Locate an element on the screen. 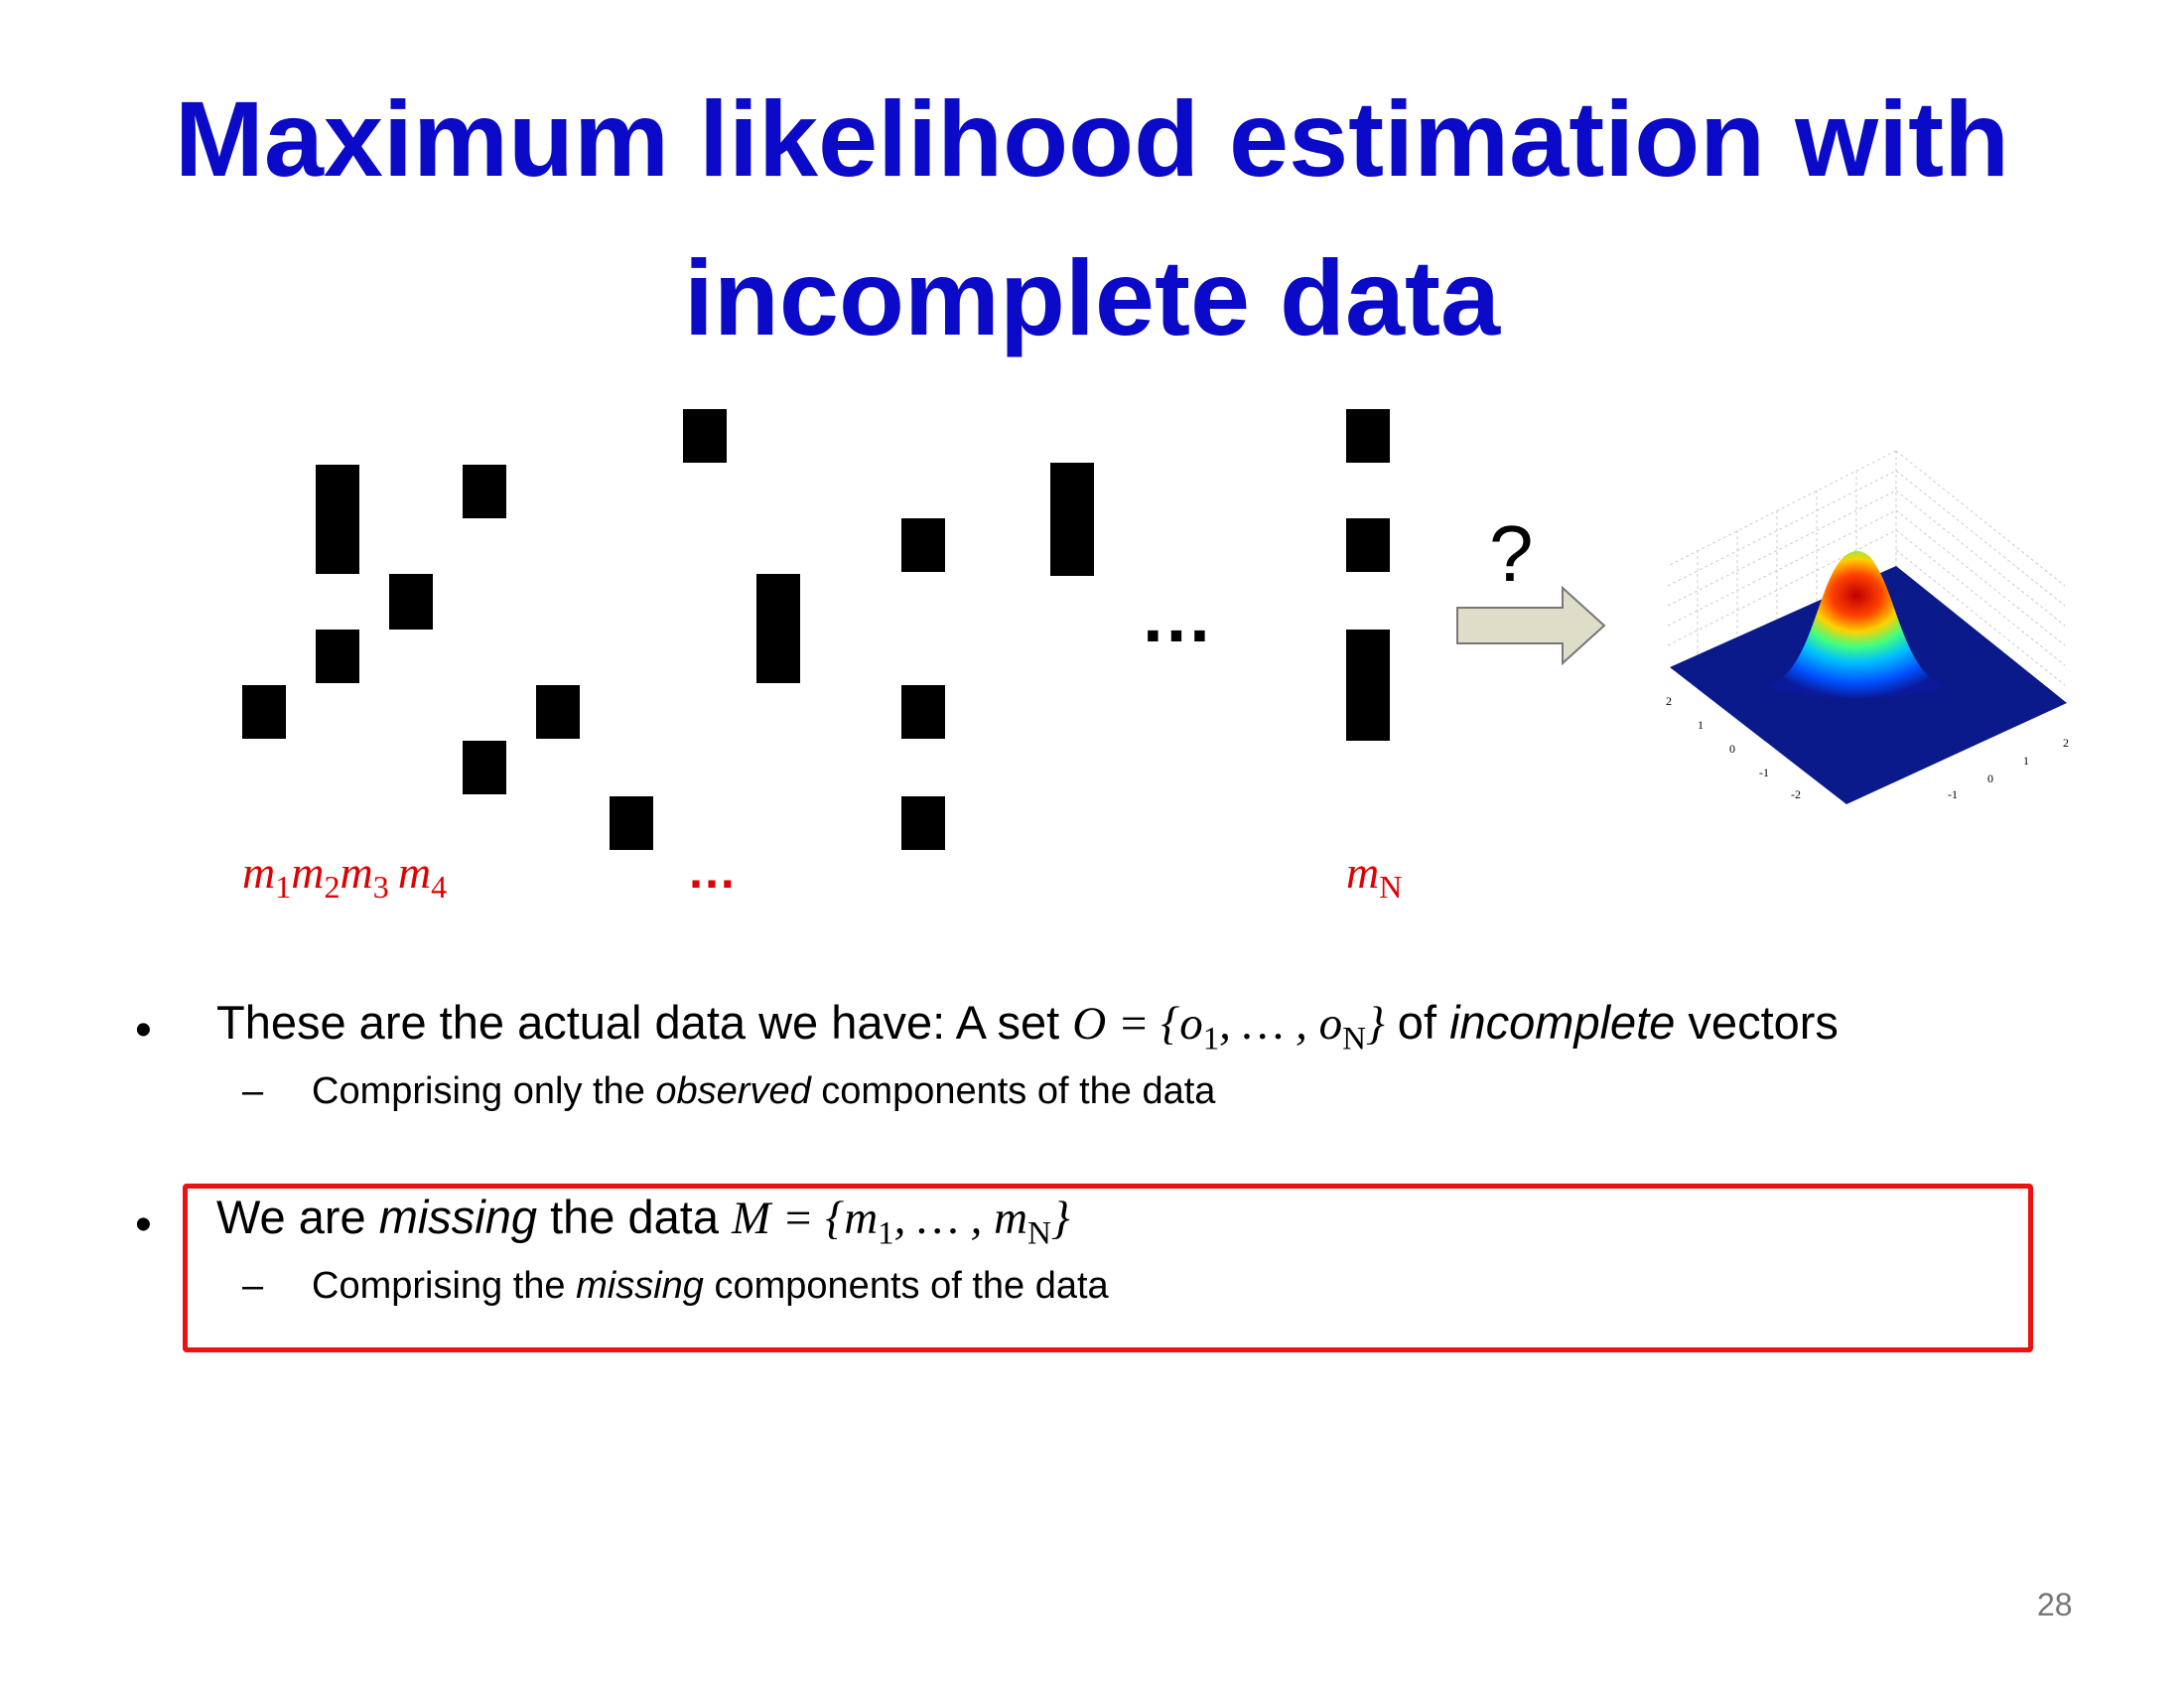  set-O-expression: O = {o1, … , oN} is located at coordinates (1228, 1027).